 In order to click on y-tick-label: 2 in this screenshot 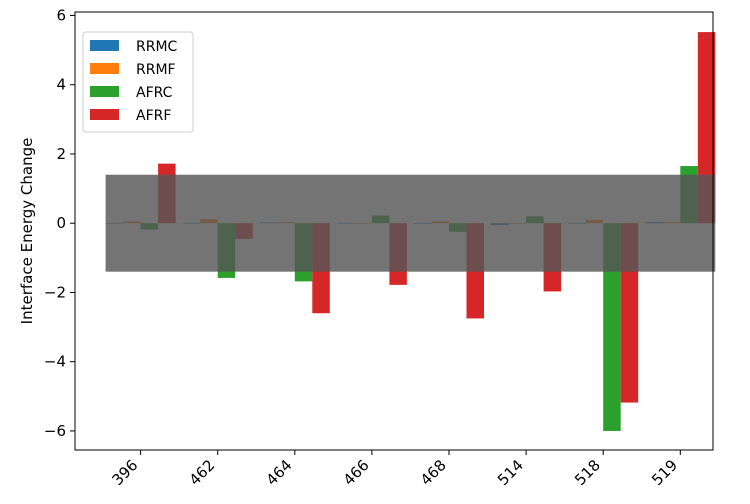, I will do `click(61, 154)`.